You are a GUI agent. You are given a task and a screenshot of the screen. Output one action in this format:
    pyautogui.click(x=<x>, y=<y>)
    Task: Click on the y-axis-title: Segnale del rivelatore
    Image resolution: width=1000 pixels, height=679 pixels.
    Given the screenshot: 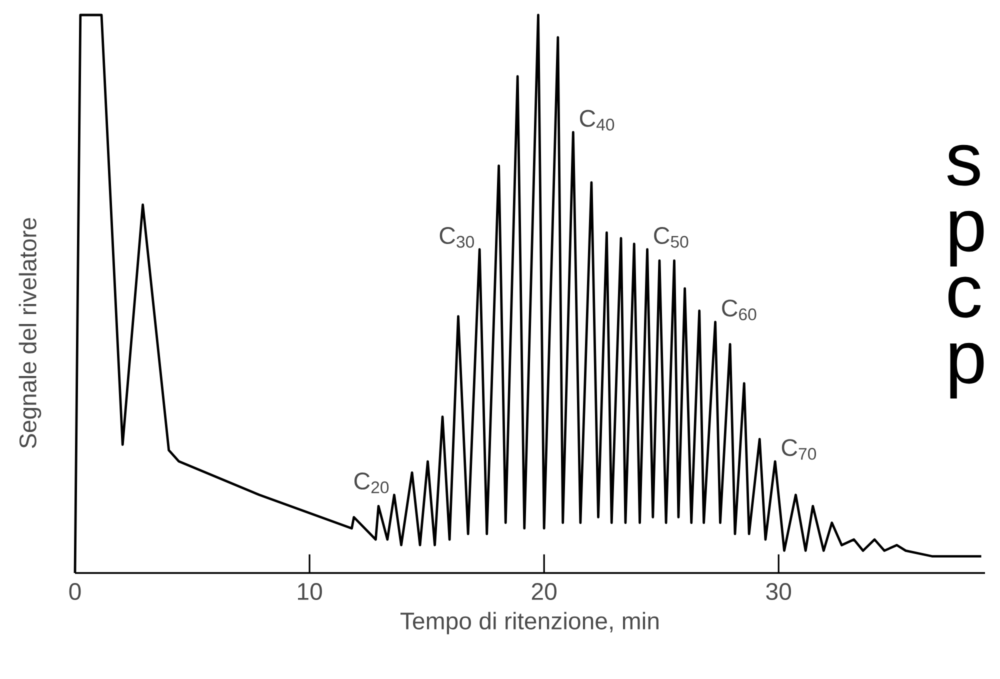 What is the action you would take?
    pyautogui.click(x=30, y=333)
    